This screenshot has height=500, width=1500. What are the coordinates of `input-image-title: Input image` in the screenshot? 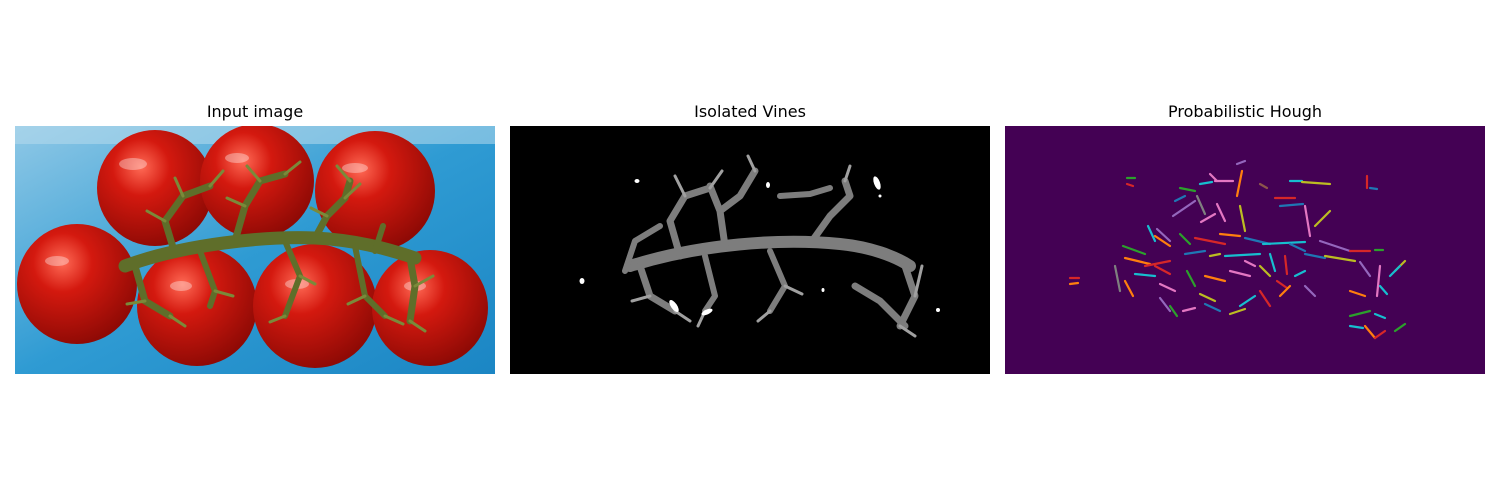 It's located at (255, 111).